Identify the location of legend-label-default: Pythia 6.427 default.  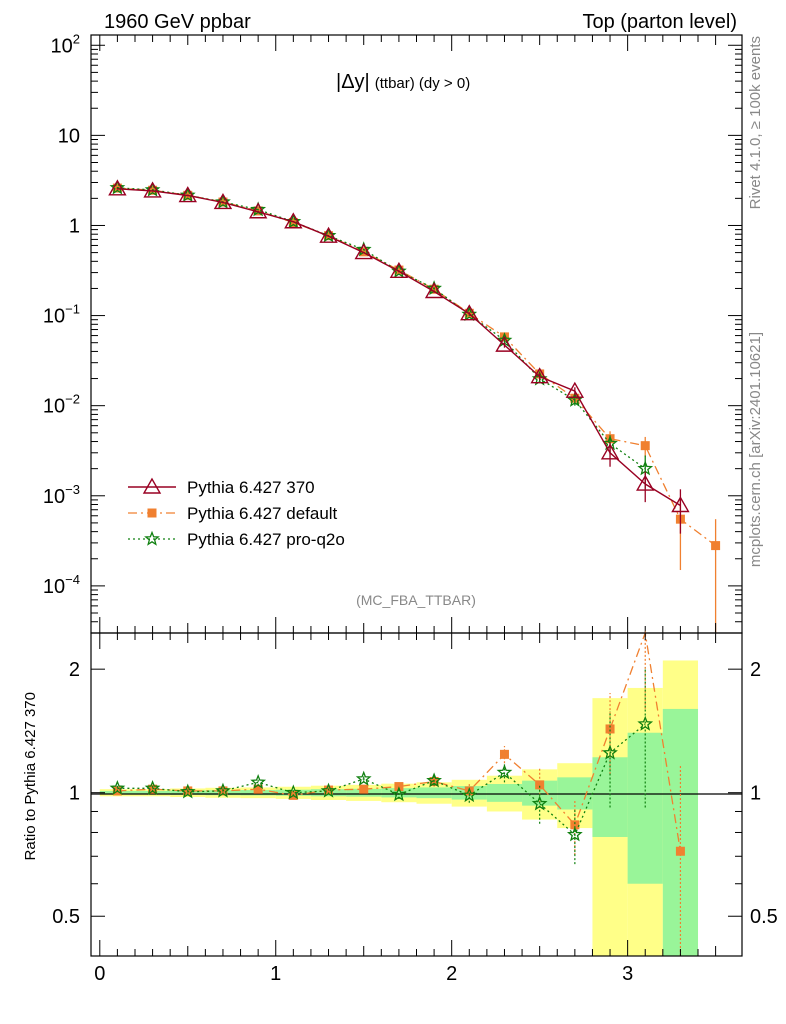
(262, 513).